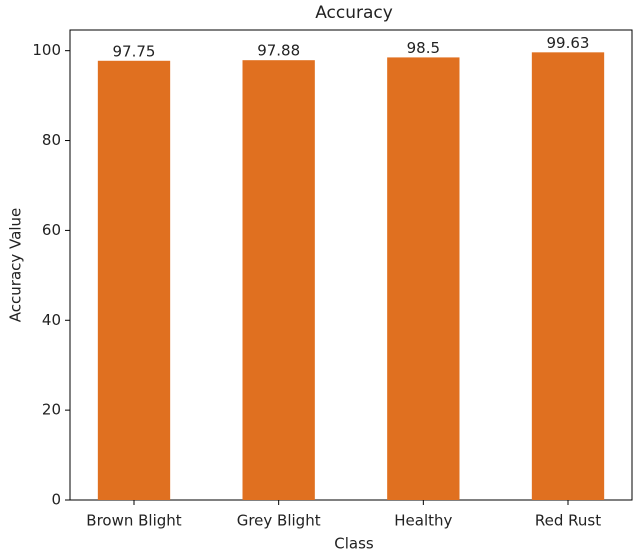 This screenshot has height=558, width=644. What do you see at coordinates (354, 13) in the screenshot?
I see `chart-title: Accuracy` at bounding box center [354, 13].